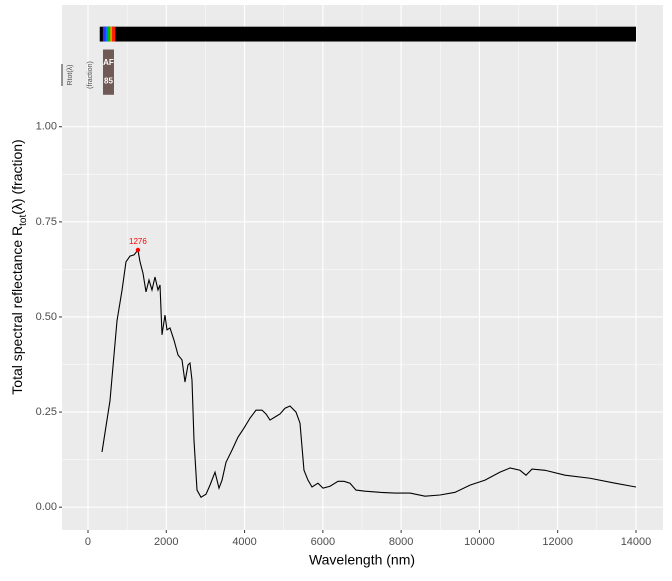  What do you see at coordinates (23, 220) in the screenshot?
I see `y-title-sub: tot` at bounding box center [23, 220].